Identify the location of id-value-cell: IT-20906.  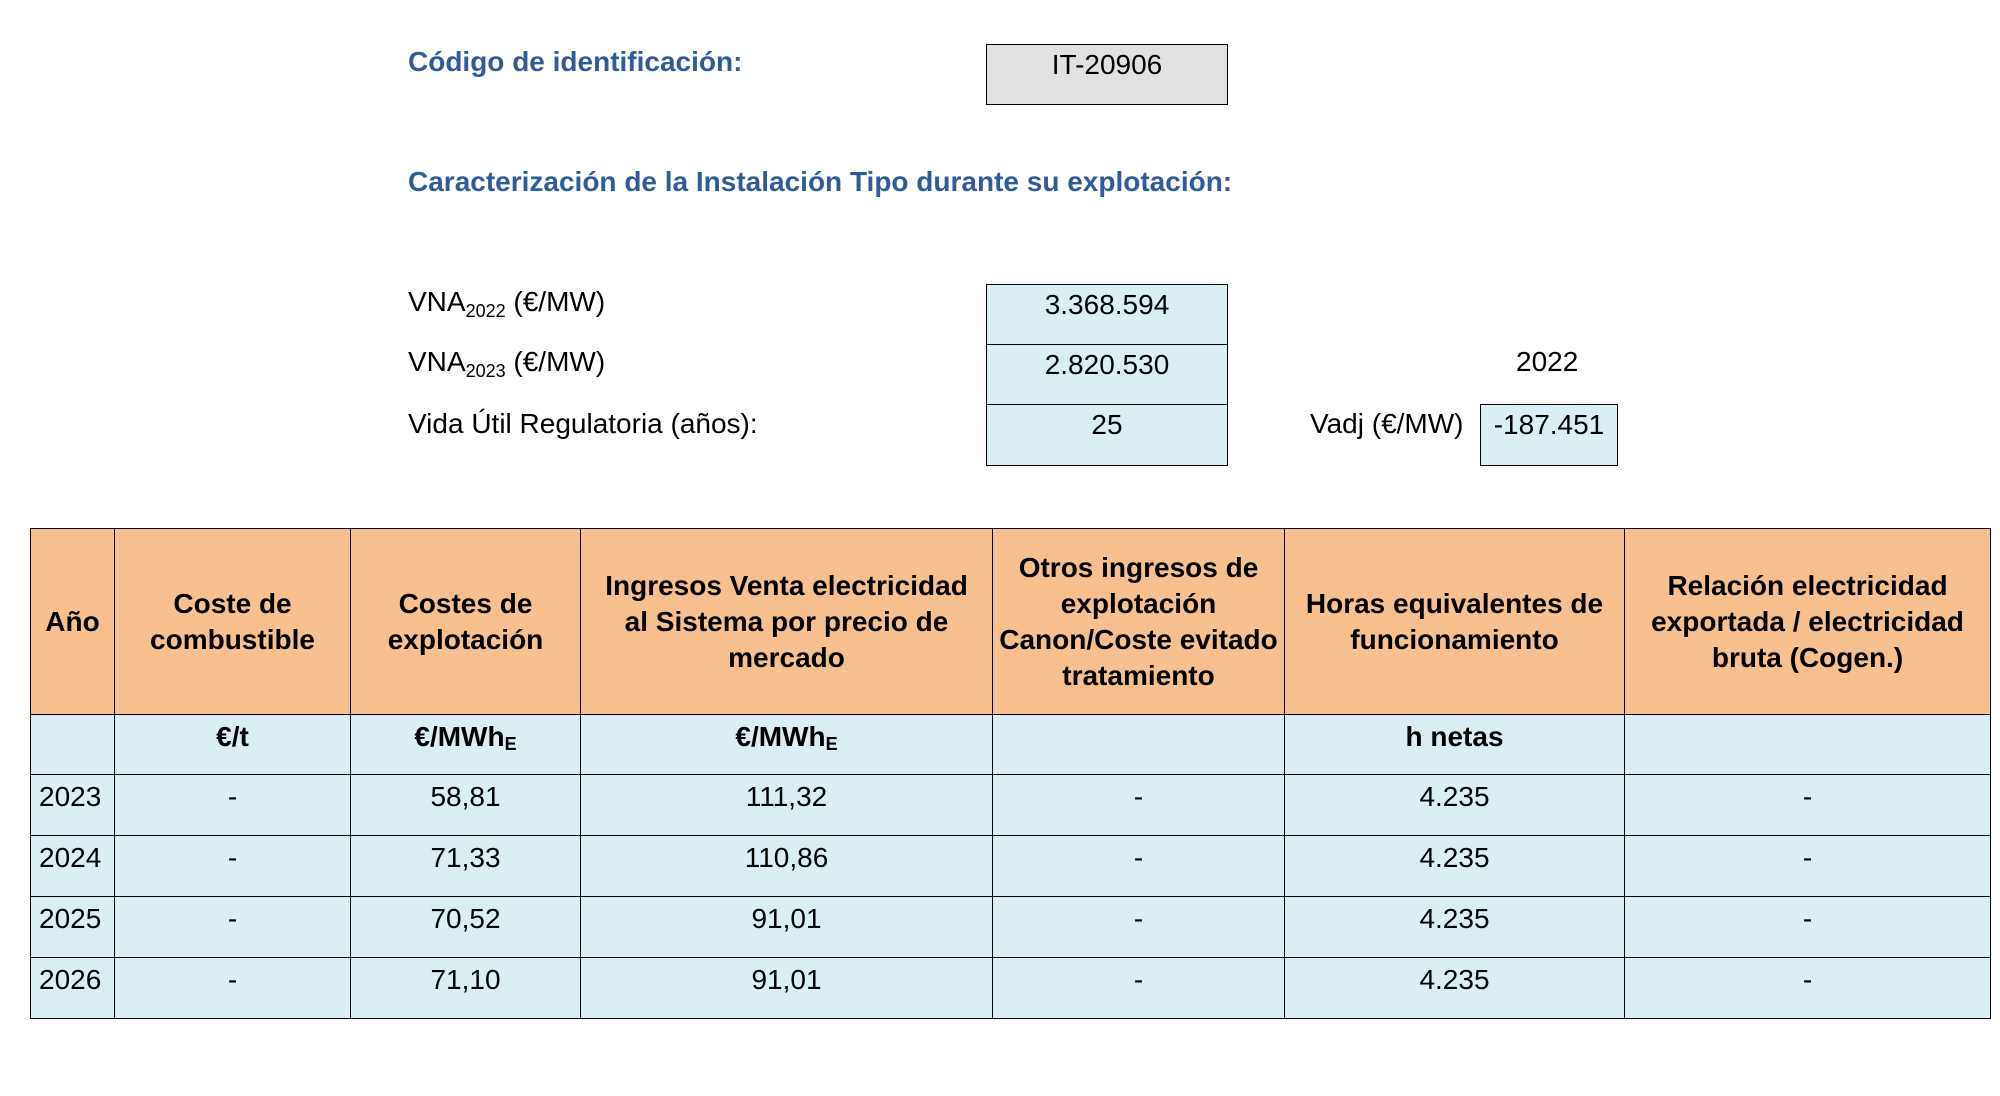
(1107, 74).